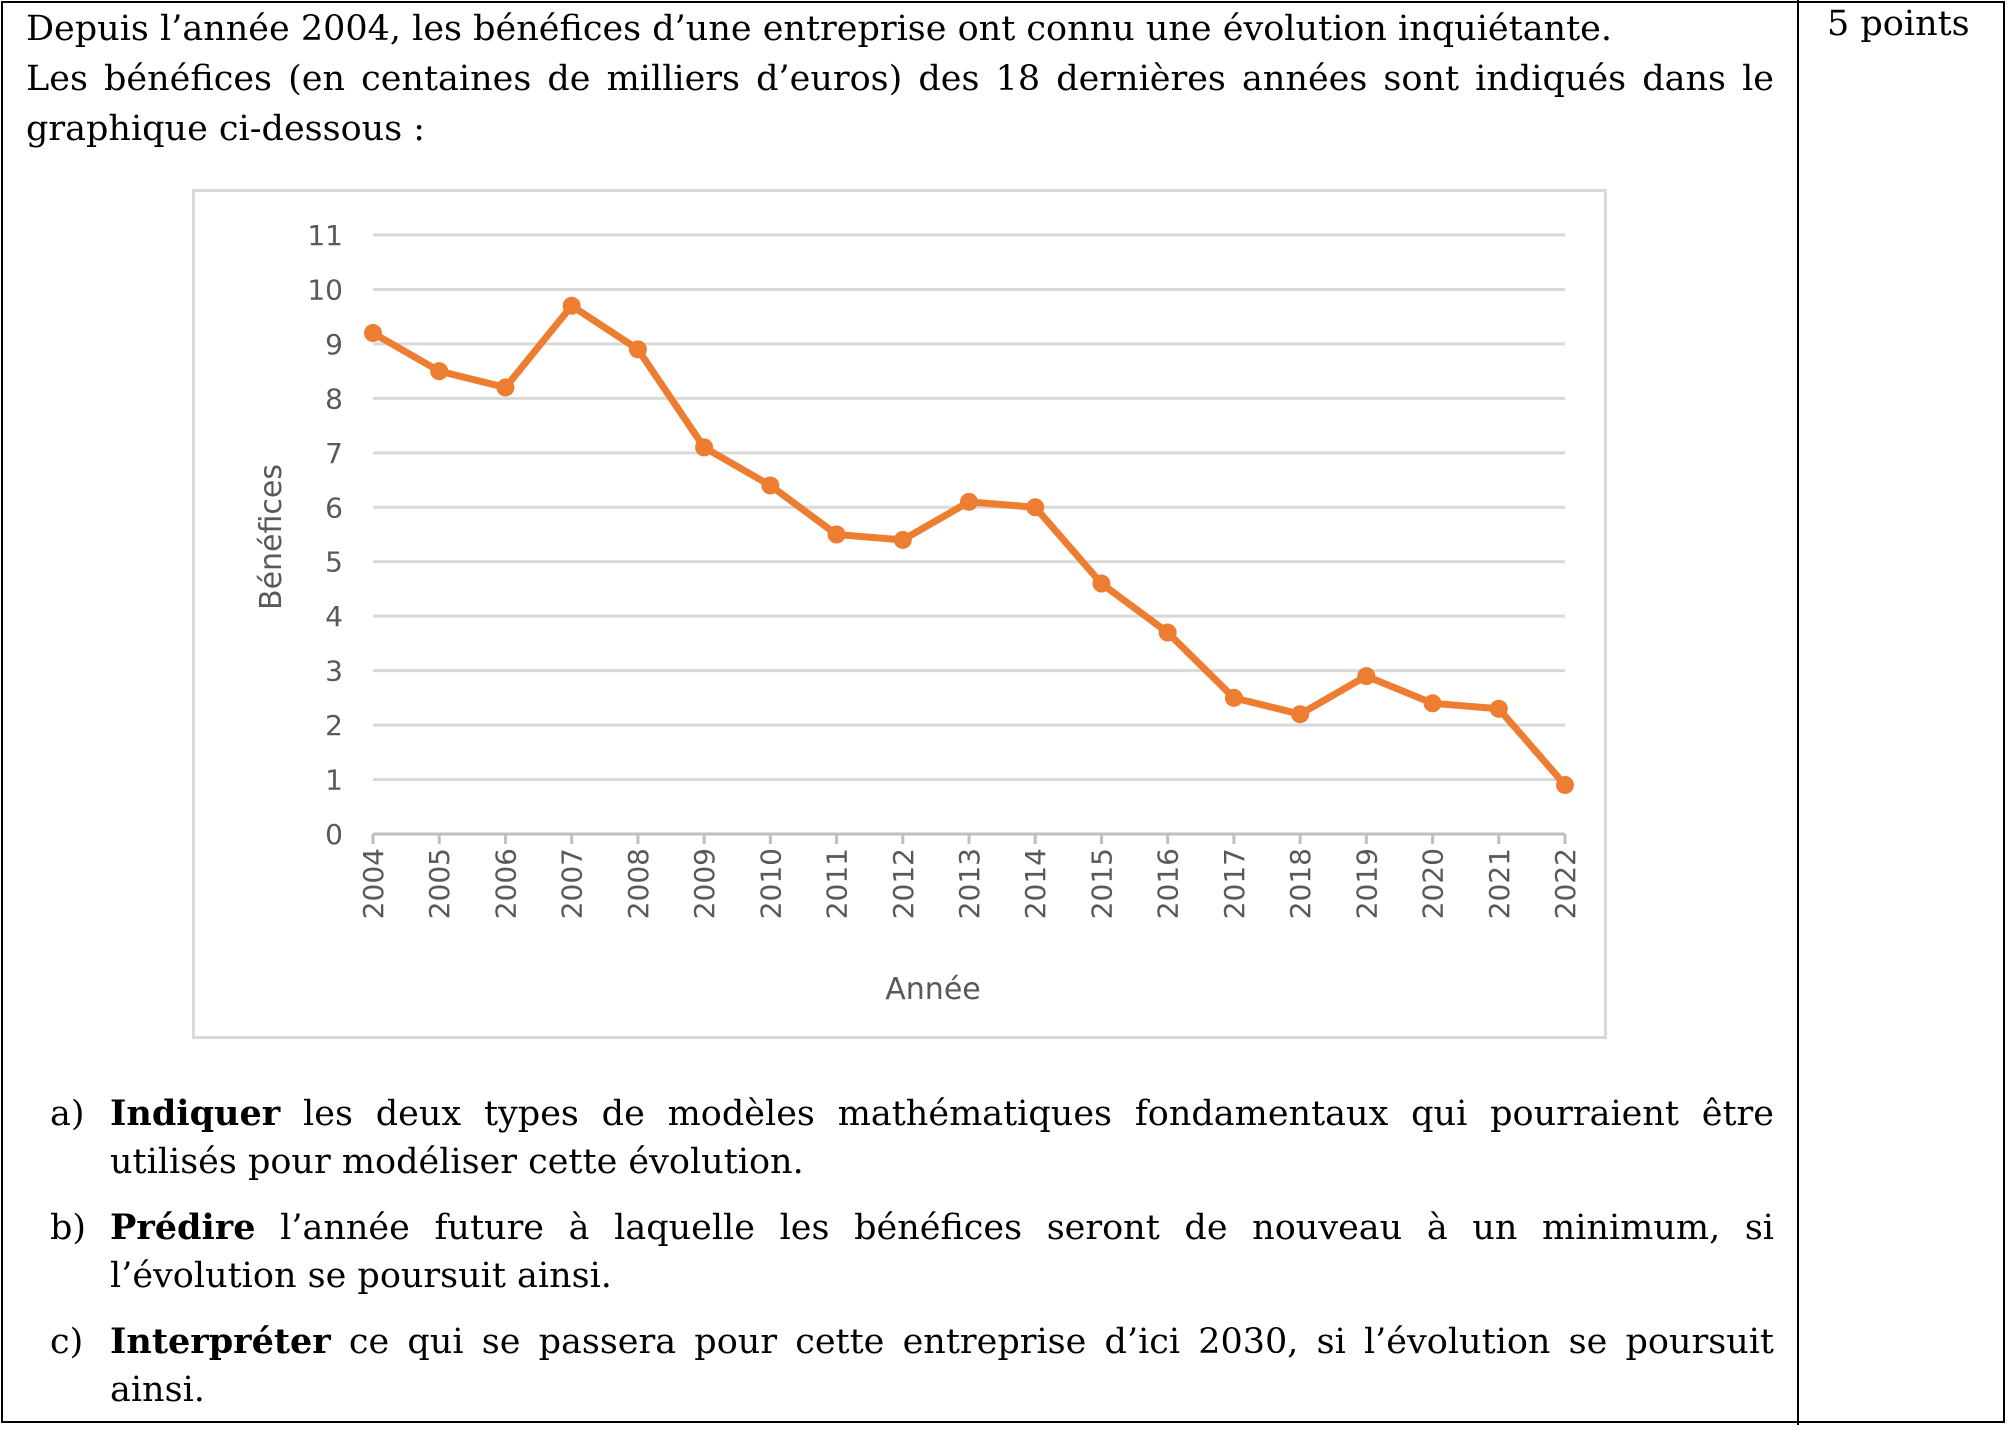 This screenshot has width=2008, height=1432. Describe the element at coordinates (571, 305) in the screenshot. I see `data-point-2007` at that location.